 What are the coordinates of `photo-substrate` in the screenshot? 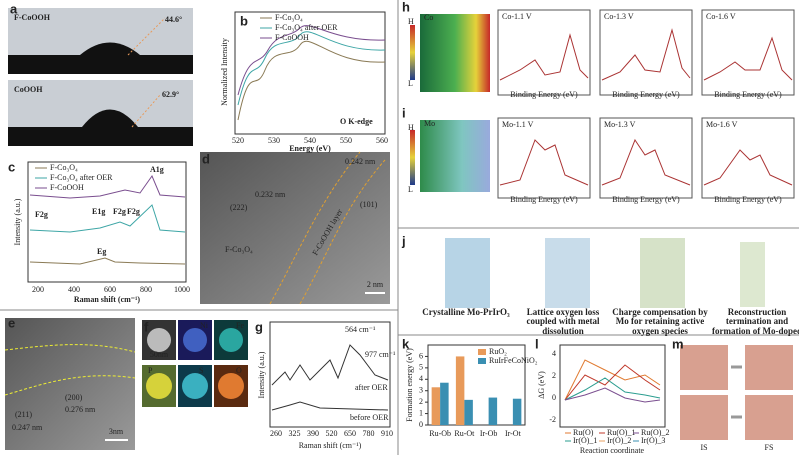 It's located at (100, 64).